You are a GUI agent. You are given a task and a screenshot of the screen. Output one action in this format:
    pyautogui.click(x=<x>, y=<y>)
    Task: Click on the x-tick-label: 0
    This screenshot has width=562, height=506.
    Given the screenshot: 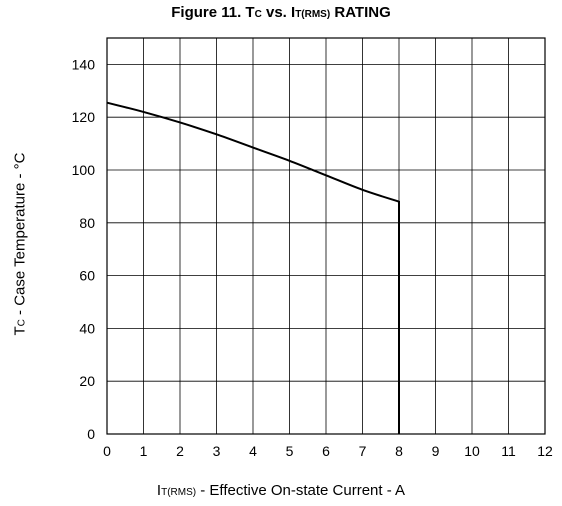 What is the action you would take?
    pyautogui.click(x=107, y=451)
    